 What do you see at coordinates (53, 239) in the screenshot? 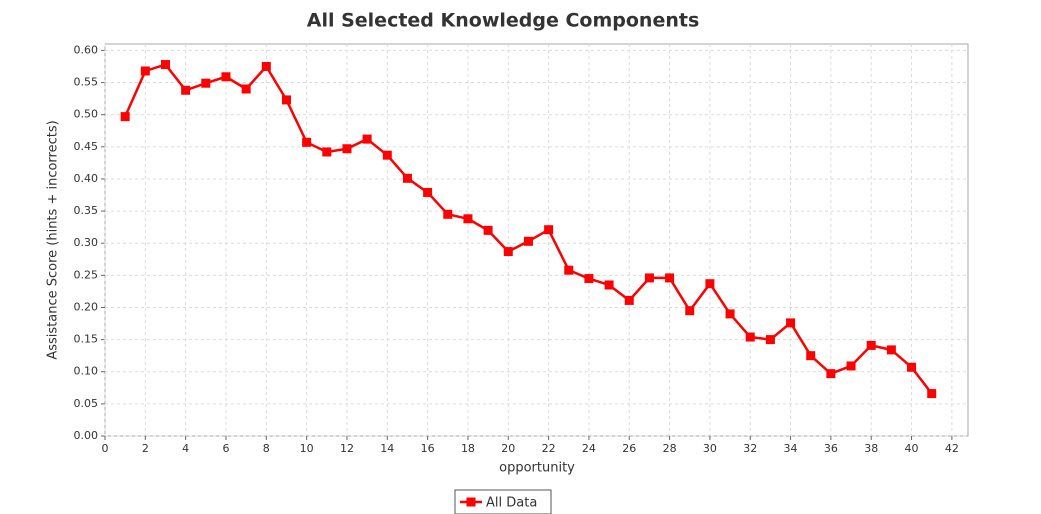
I see `y-axis-label: Assistance Score (hints + incorrects)` at bounding box center [53, 239].